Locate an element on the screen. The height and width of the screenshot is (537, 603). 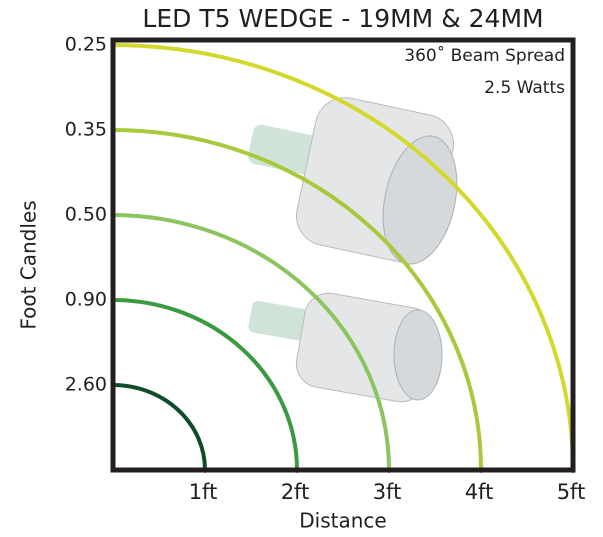
x-tick-label: 3ft is located at coordinates (387, 492).